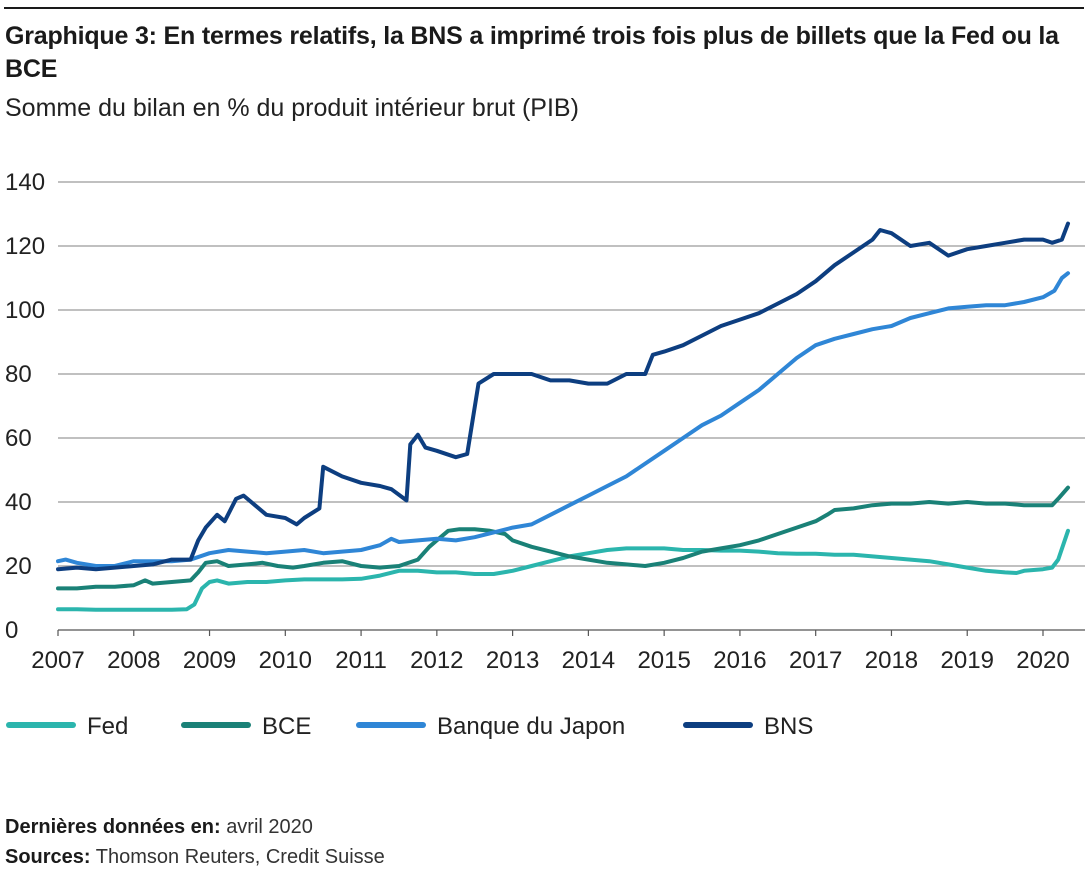  What do you see at coordinates (409, 726) in the screenshot?
I see `legend: Fed BCE Banque du Japon BNS` at bounding box center [409, 726].